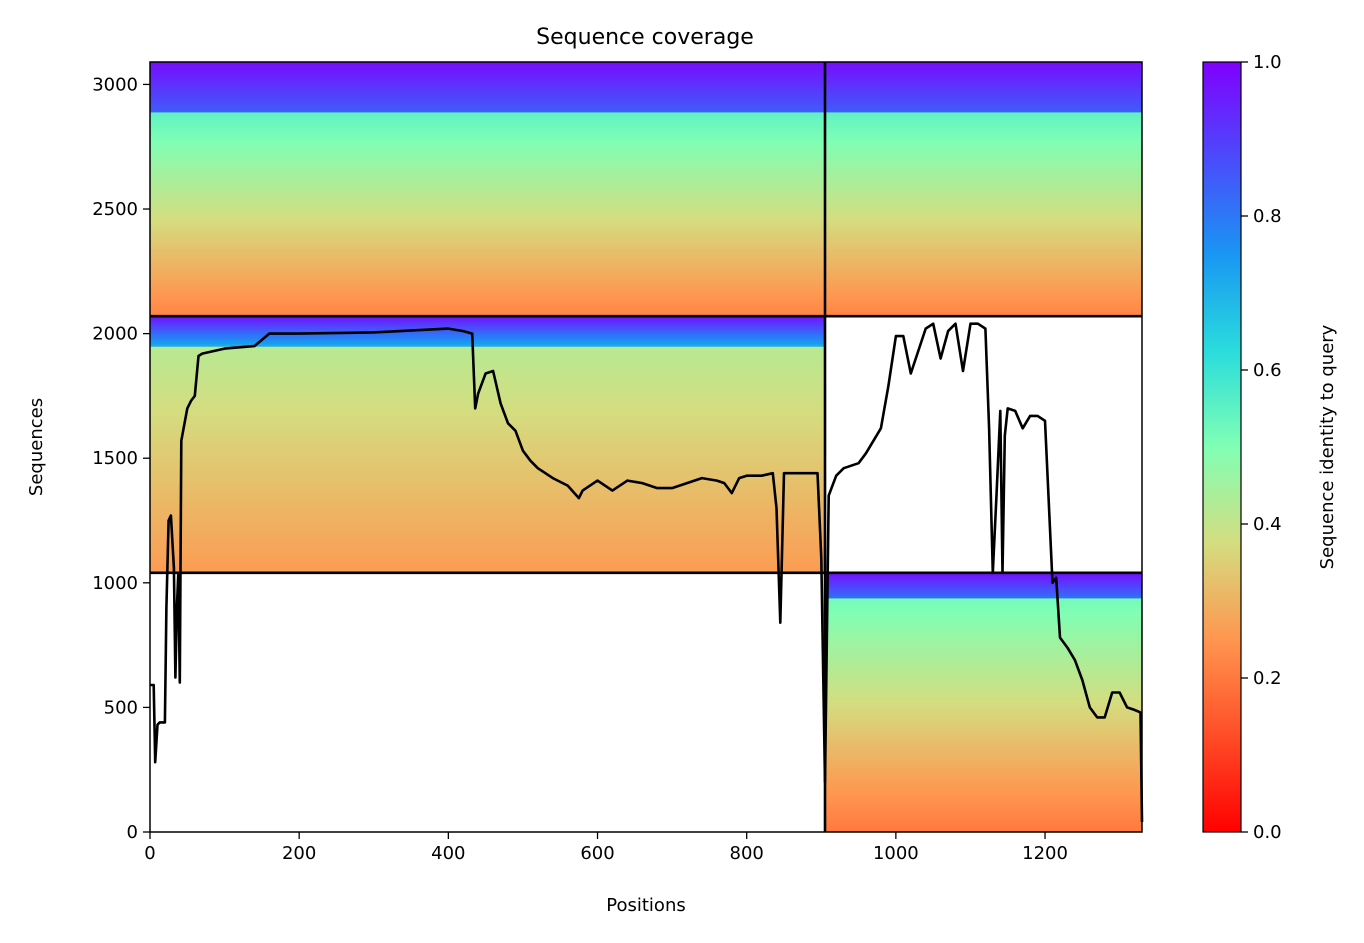 The image size is (1364, 943). Describe the element at coordinates (645, 905) in the screenshot. I see `x-axis-label: Positions` at that location.